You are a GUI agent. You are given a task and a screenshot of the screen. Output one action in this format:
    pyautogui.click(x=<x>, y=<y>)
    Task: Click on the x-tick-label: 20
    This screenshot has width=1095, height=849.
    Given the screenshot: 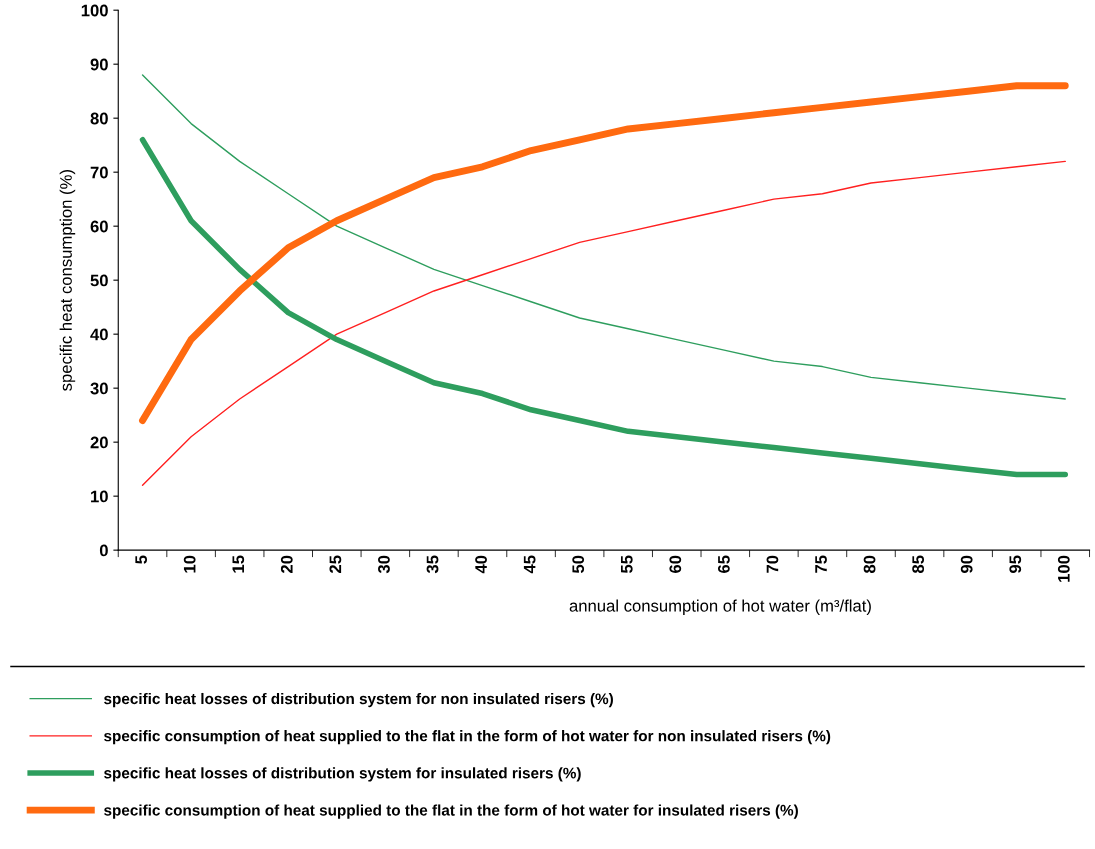 What is the action you would take?
    pyautogui.click(x=286, y=564)
    